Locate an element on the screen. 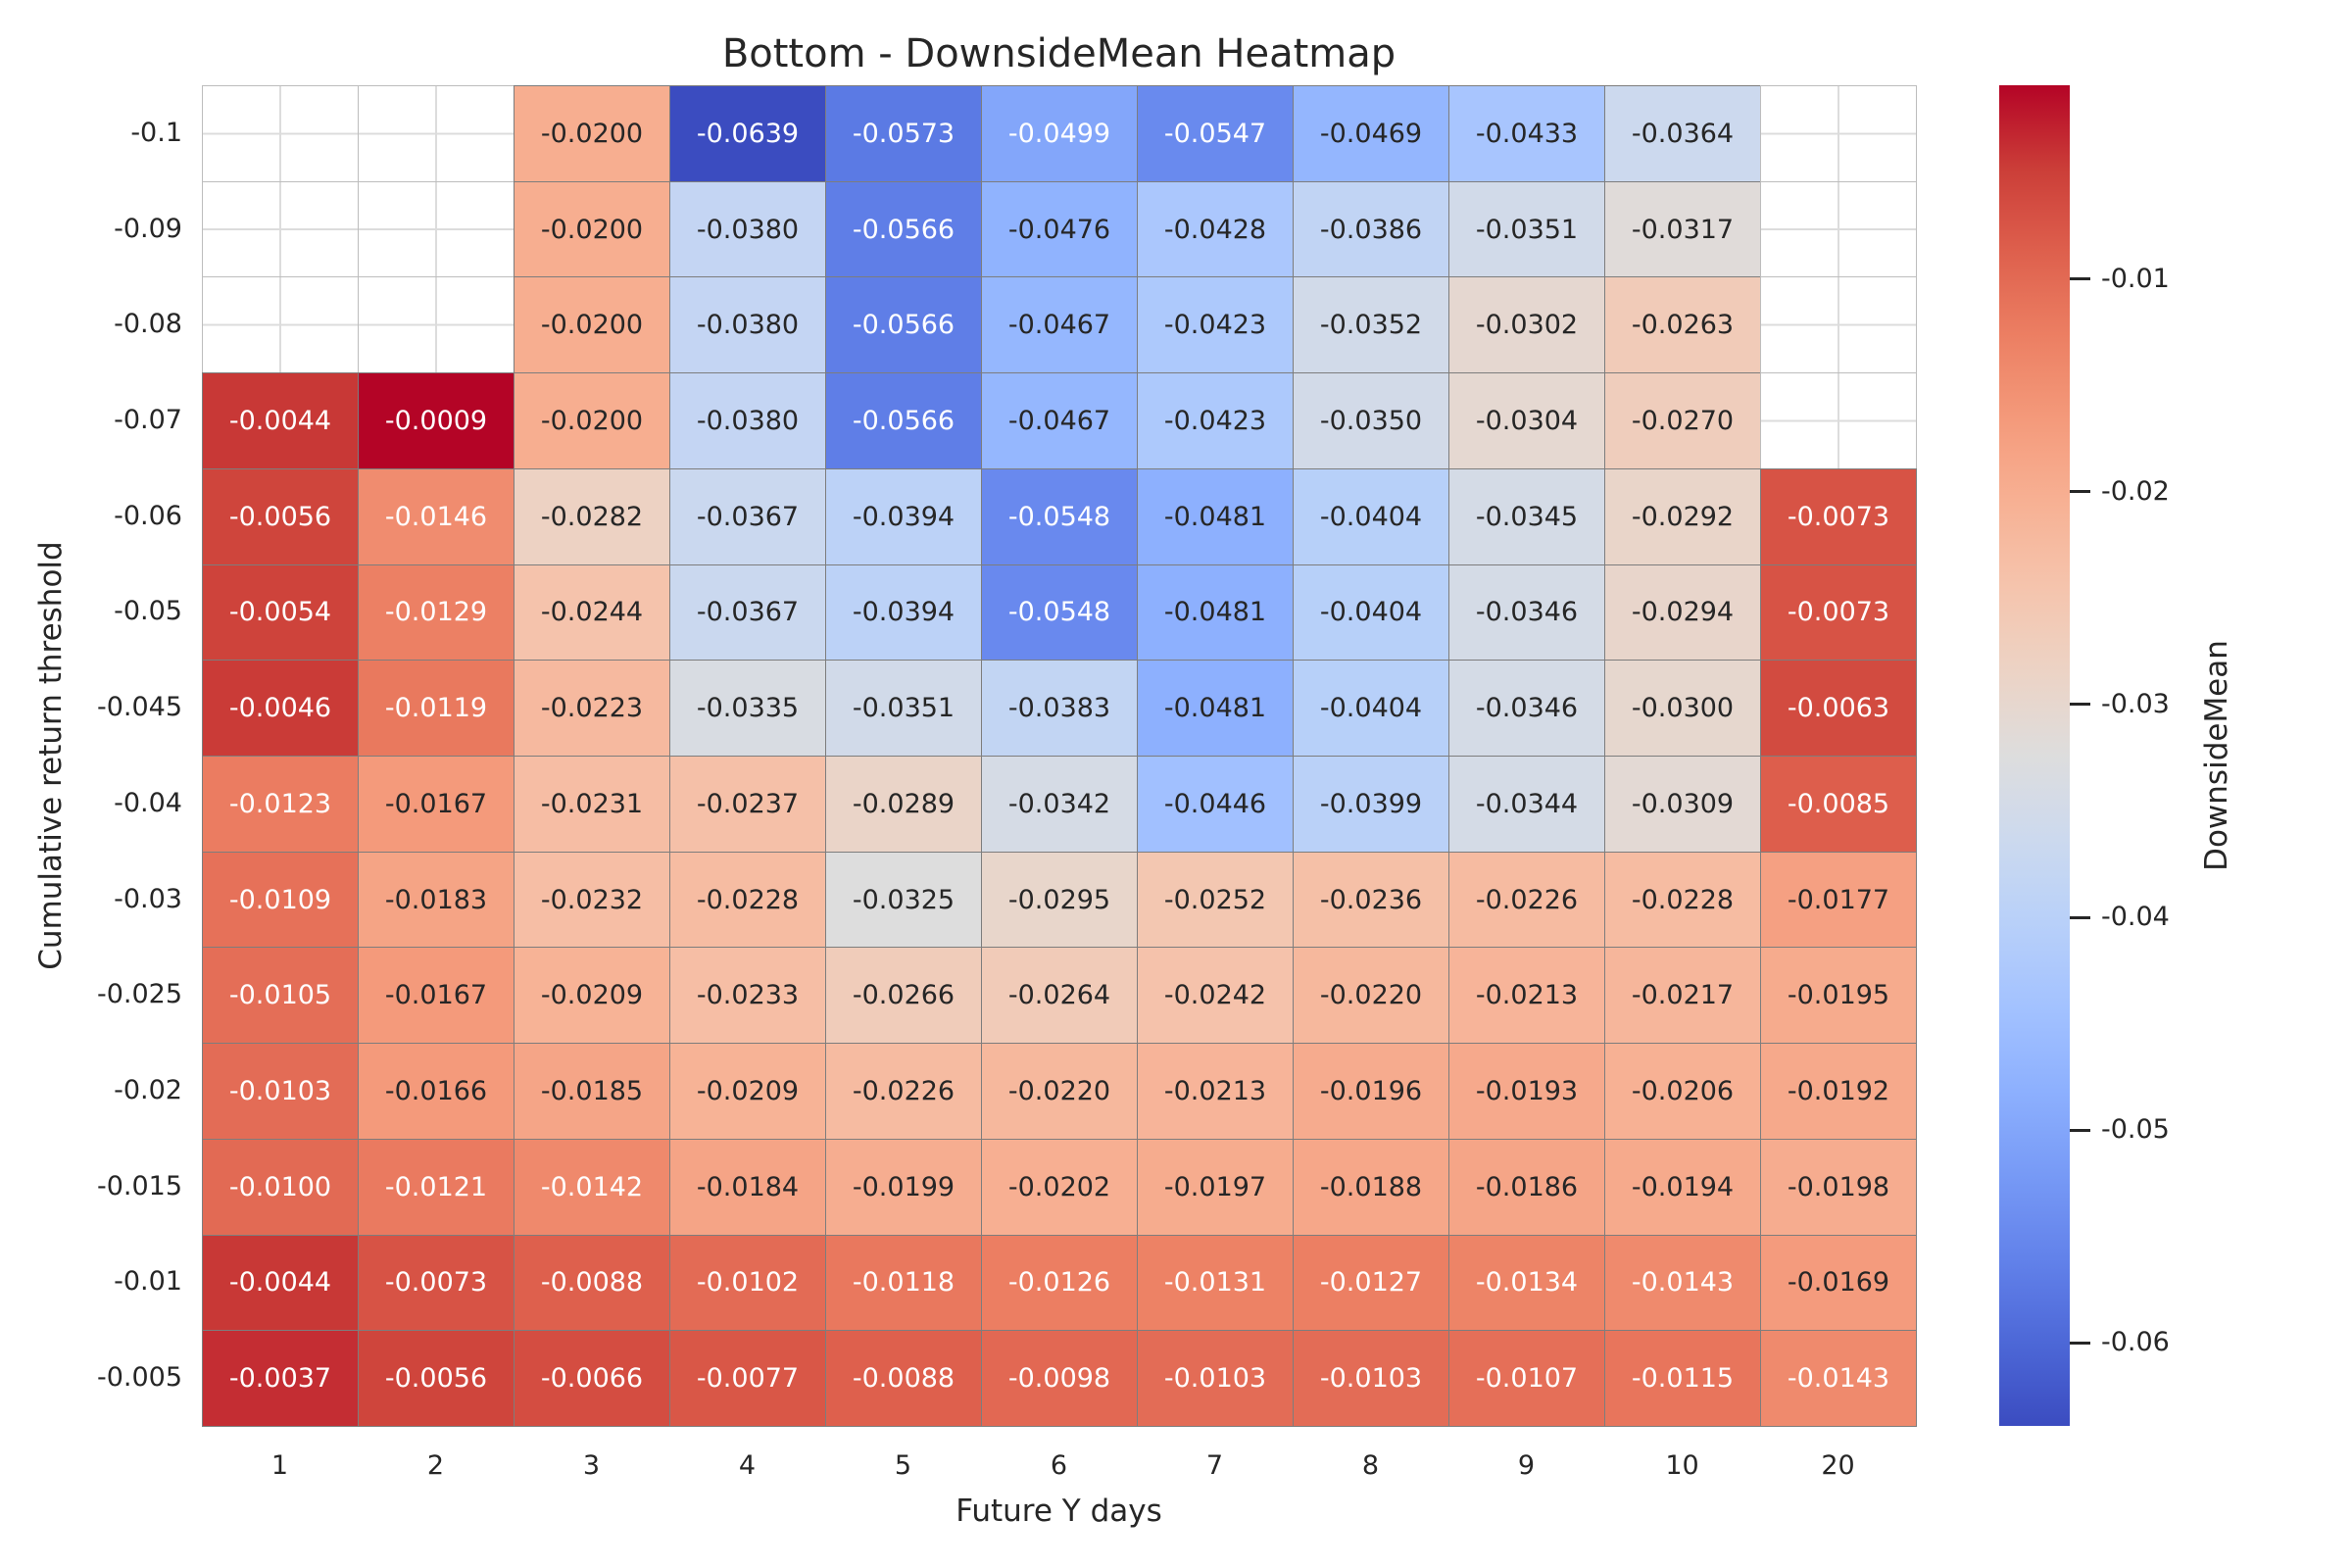  colorbar-tick-label: -0.06 is located at coordinates (2135, 1342).